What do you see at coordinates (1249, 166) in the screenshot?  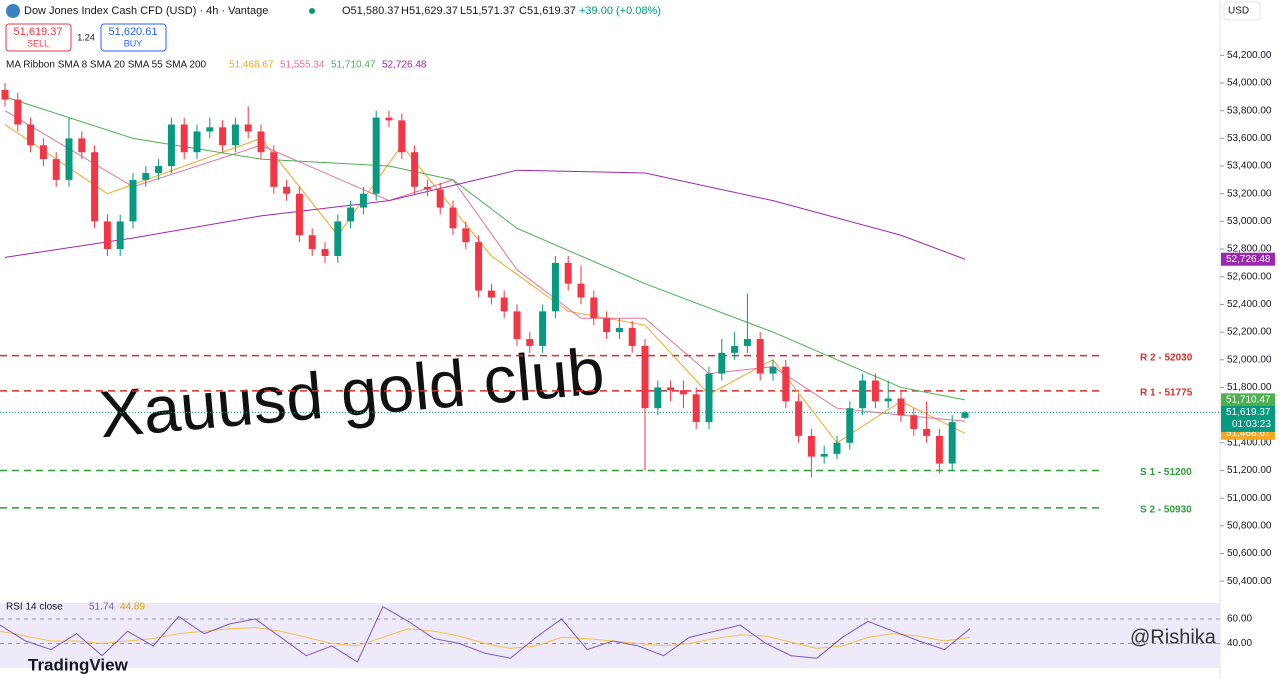 I see `y-tick-label: 53,400.00` at bounding box center [1249, 166].